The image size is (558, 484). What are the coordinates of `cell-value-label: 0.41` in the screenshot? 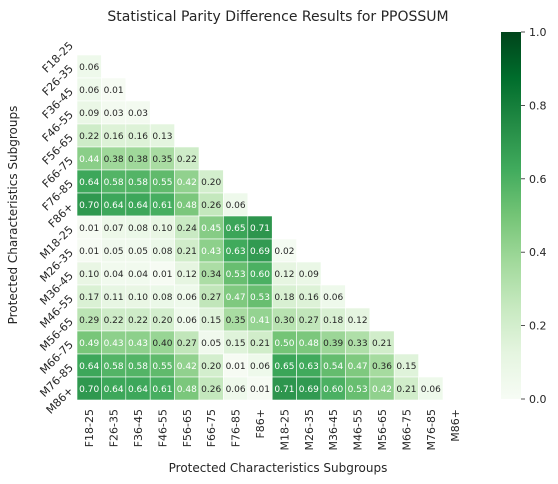 It's located at (260, 321).